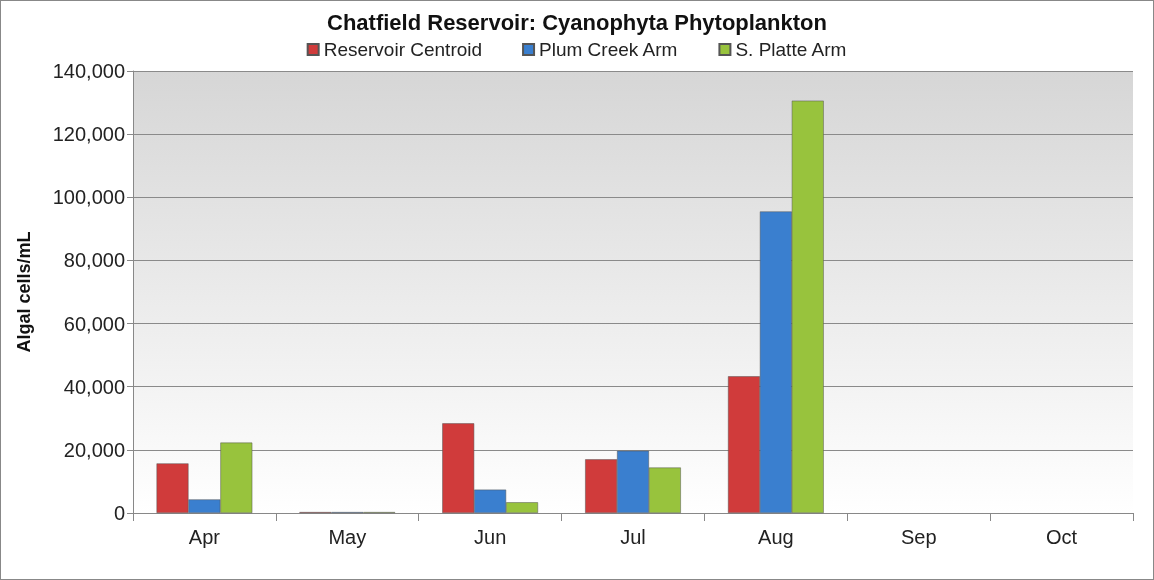  I want to click on x-tick-label: May, so click(347, 537).